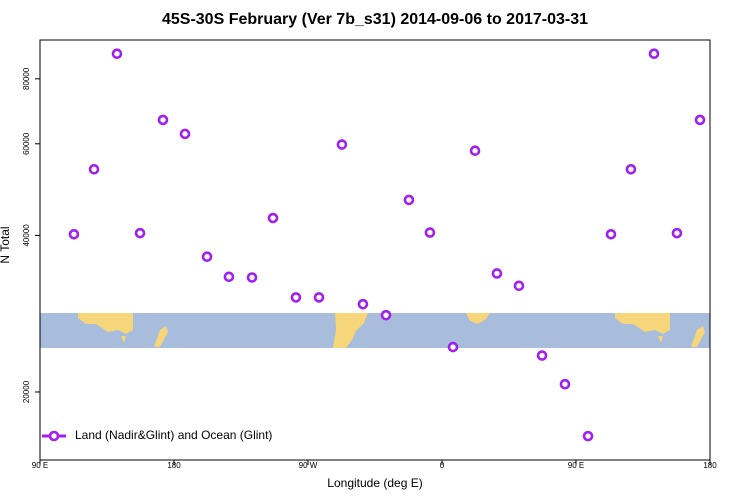 Image resolution: width=750 pixels, height=500 pixels. I want to click on legend-marker, so click(54, 436).